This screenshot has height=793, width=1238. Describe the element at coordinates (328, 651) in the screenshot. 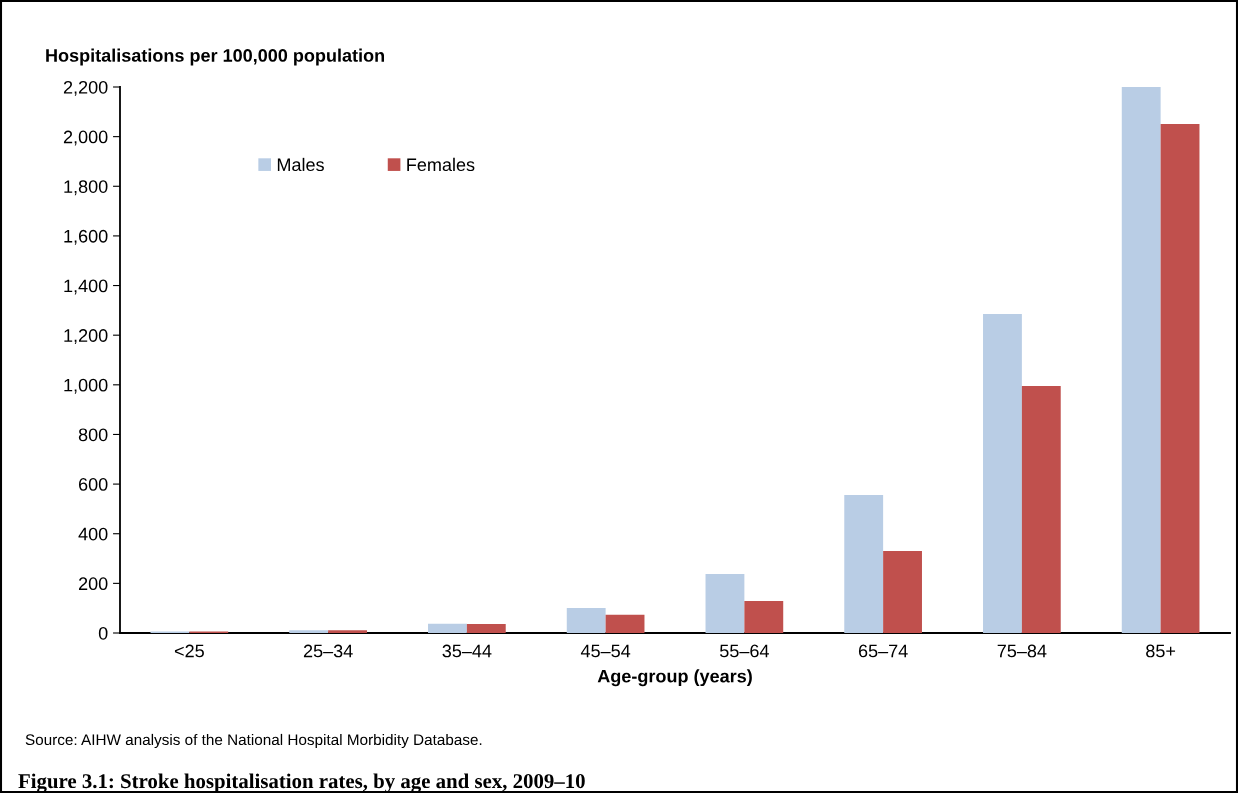

I see `x-tick-label: 25–34` at that location.